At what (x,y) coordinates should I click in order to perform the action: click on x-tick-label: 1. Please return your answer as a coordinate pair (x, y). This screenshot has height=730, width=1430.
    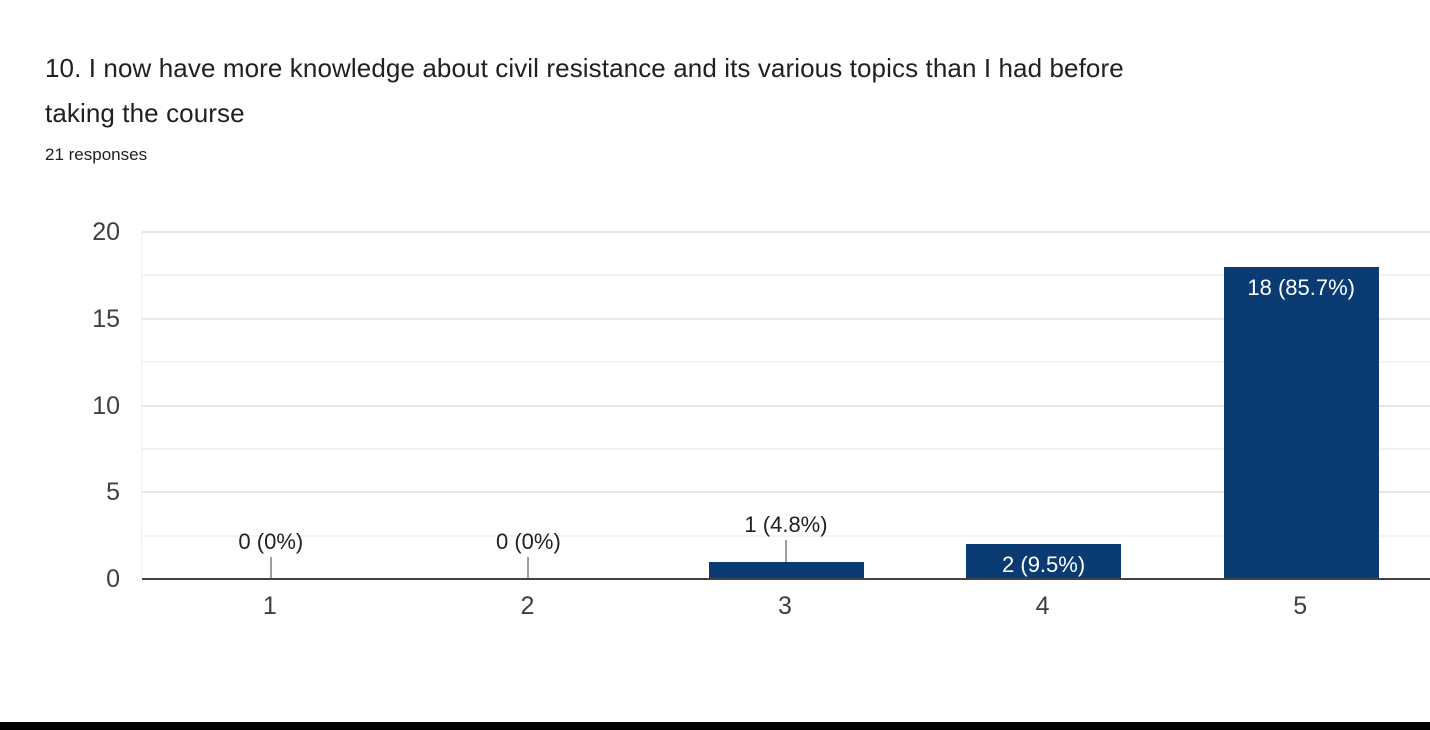
    Looking at the image, I should click on (269, 606).